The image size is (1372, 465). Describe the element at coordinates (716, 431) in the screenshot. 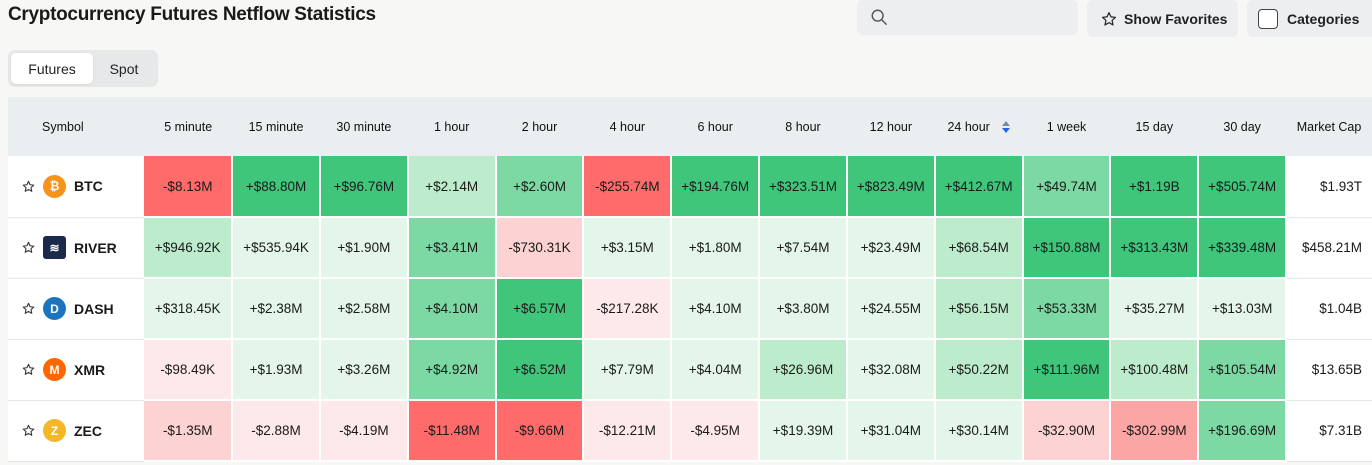

I see `netflow-cell: -$4.95M` at that location.